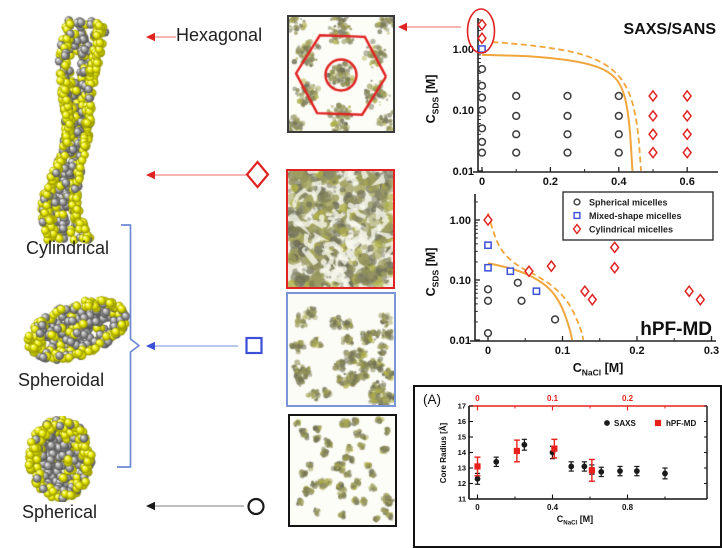 The width and height of the screenshot is (722, 548). Describe the element at coordinates (208, 174) in the screenshot. I see `cylindrical-connector` at that location.